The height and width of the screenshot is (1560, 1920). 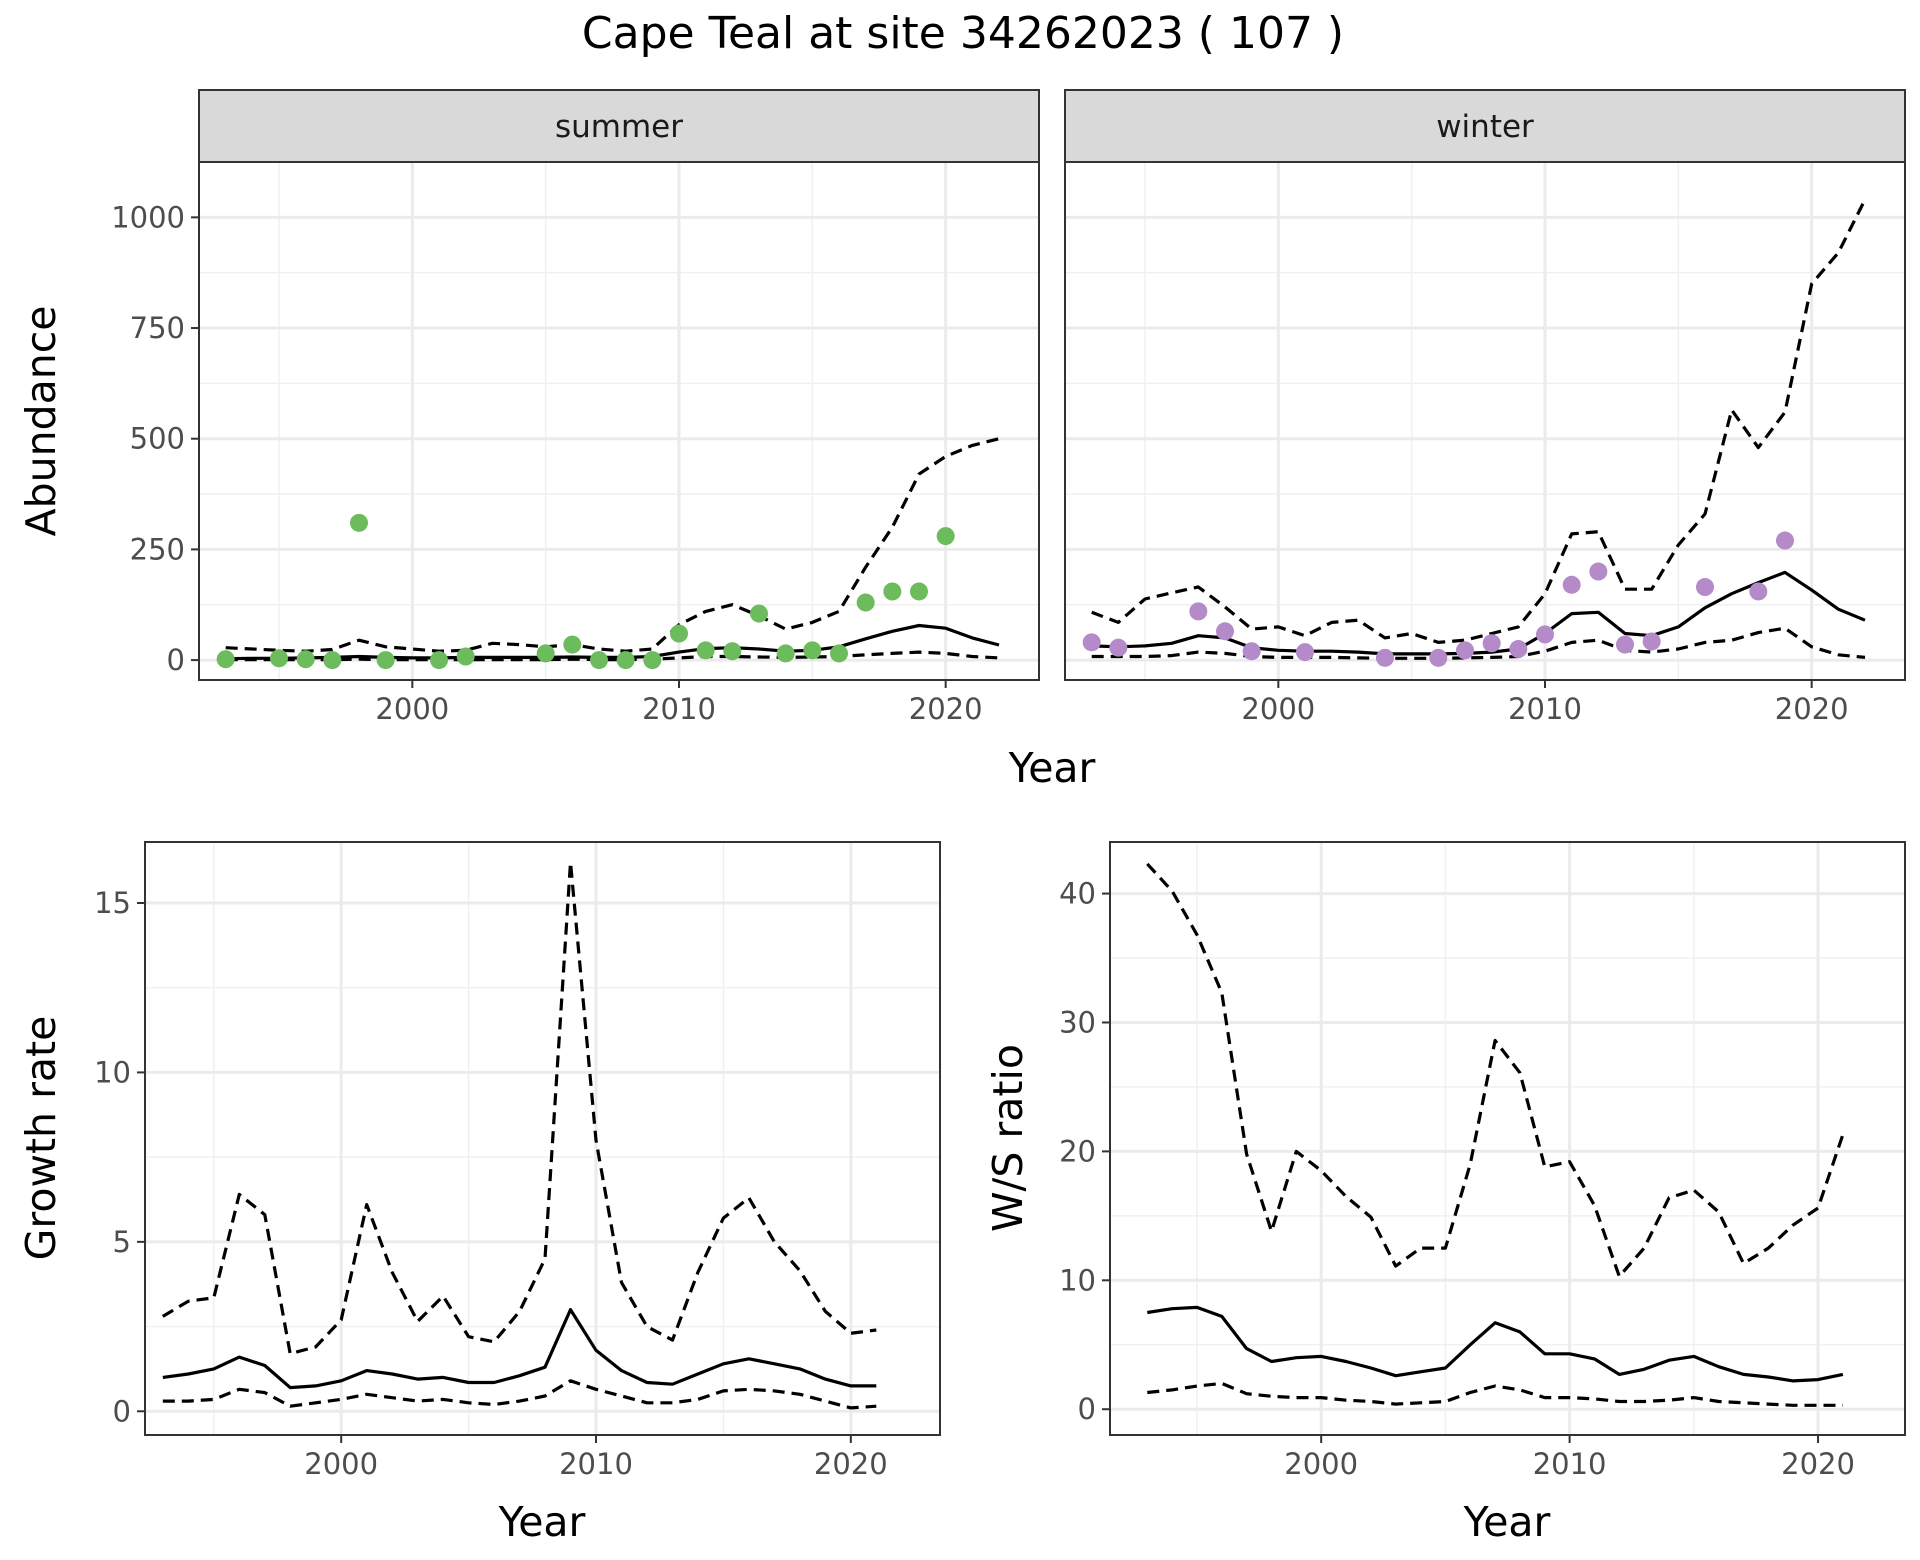 I want to click on growth-x-tick-label: 2000, so click(x=341, y=1464).